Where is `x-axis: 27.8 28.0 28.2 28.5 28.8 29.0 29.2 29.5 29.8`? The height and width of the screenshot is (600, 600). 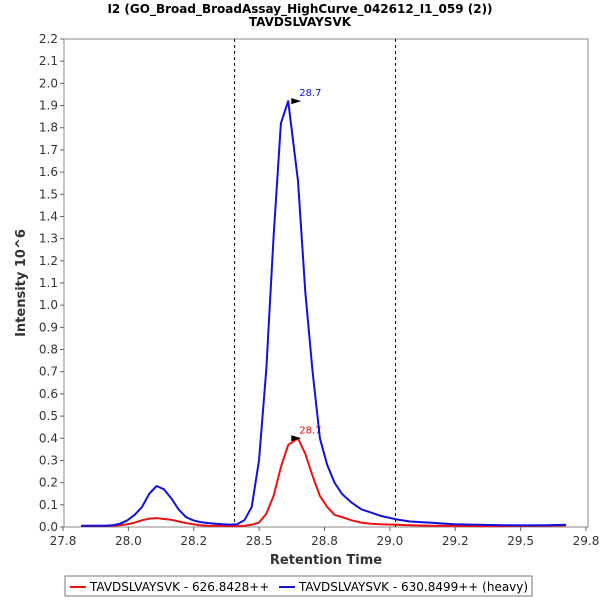 x-axis: 27.8 28.0 28.2 28.5 28.8 29.0 29.2 29.5 29.8 is located at coordinates (325, 537).